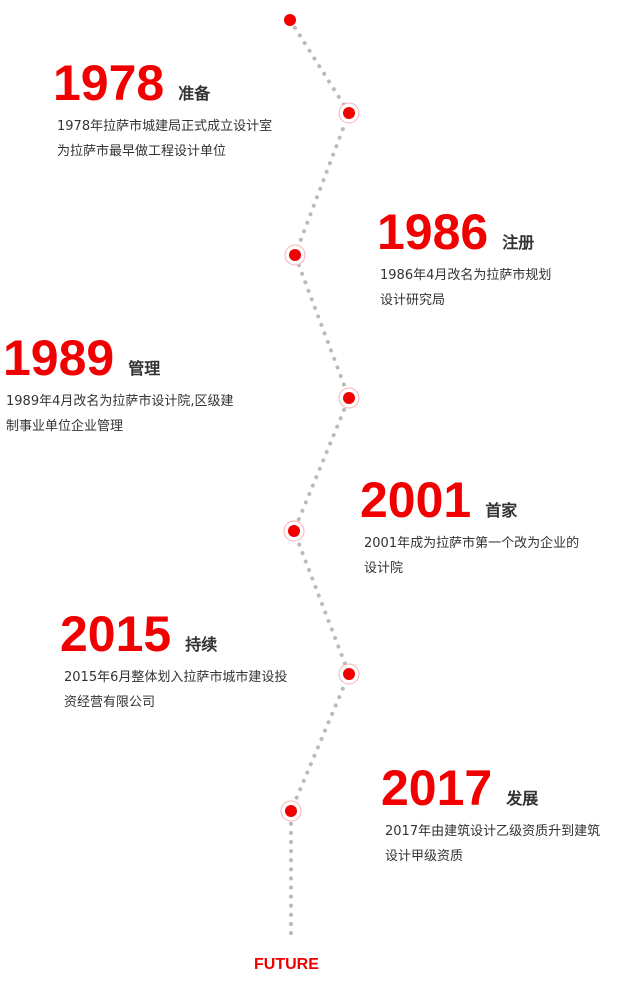 The width and height of the screenshot is (626, 987). What do you see at coordinates (291, 811) in the screenshot?
I see `node-2017` at bounding box center [291, 811].